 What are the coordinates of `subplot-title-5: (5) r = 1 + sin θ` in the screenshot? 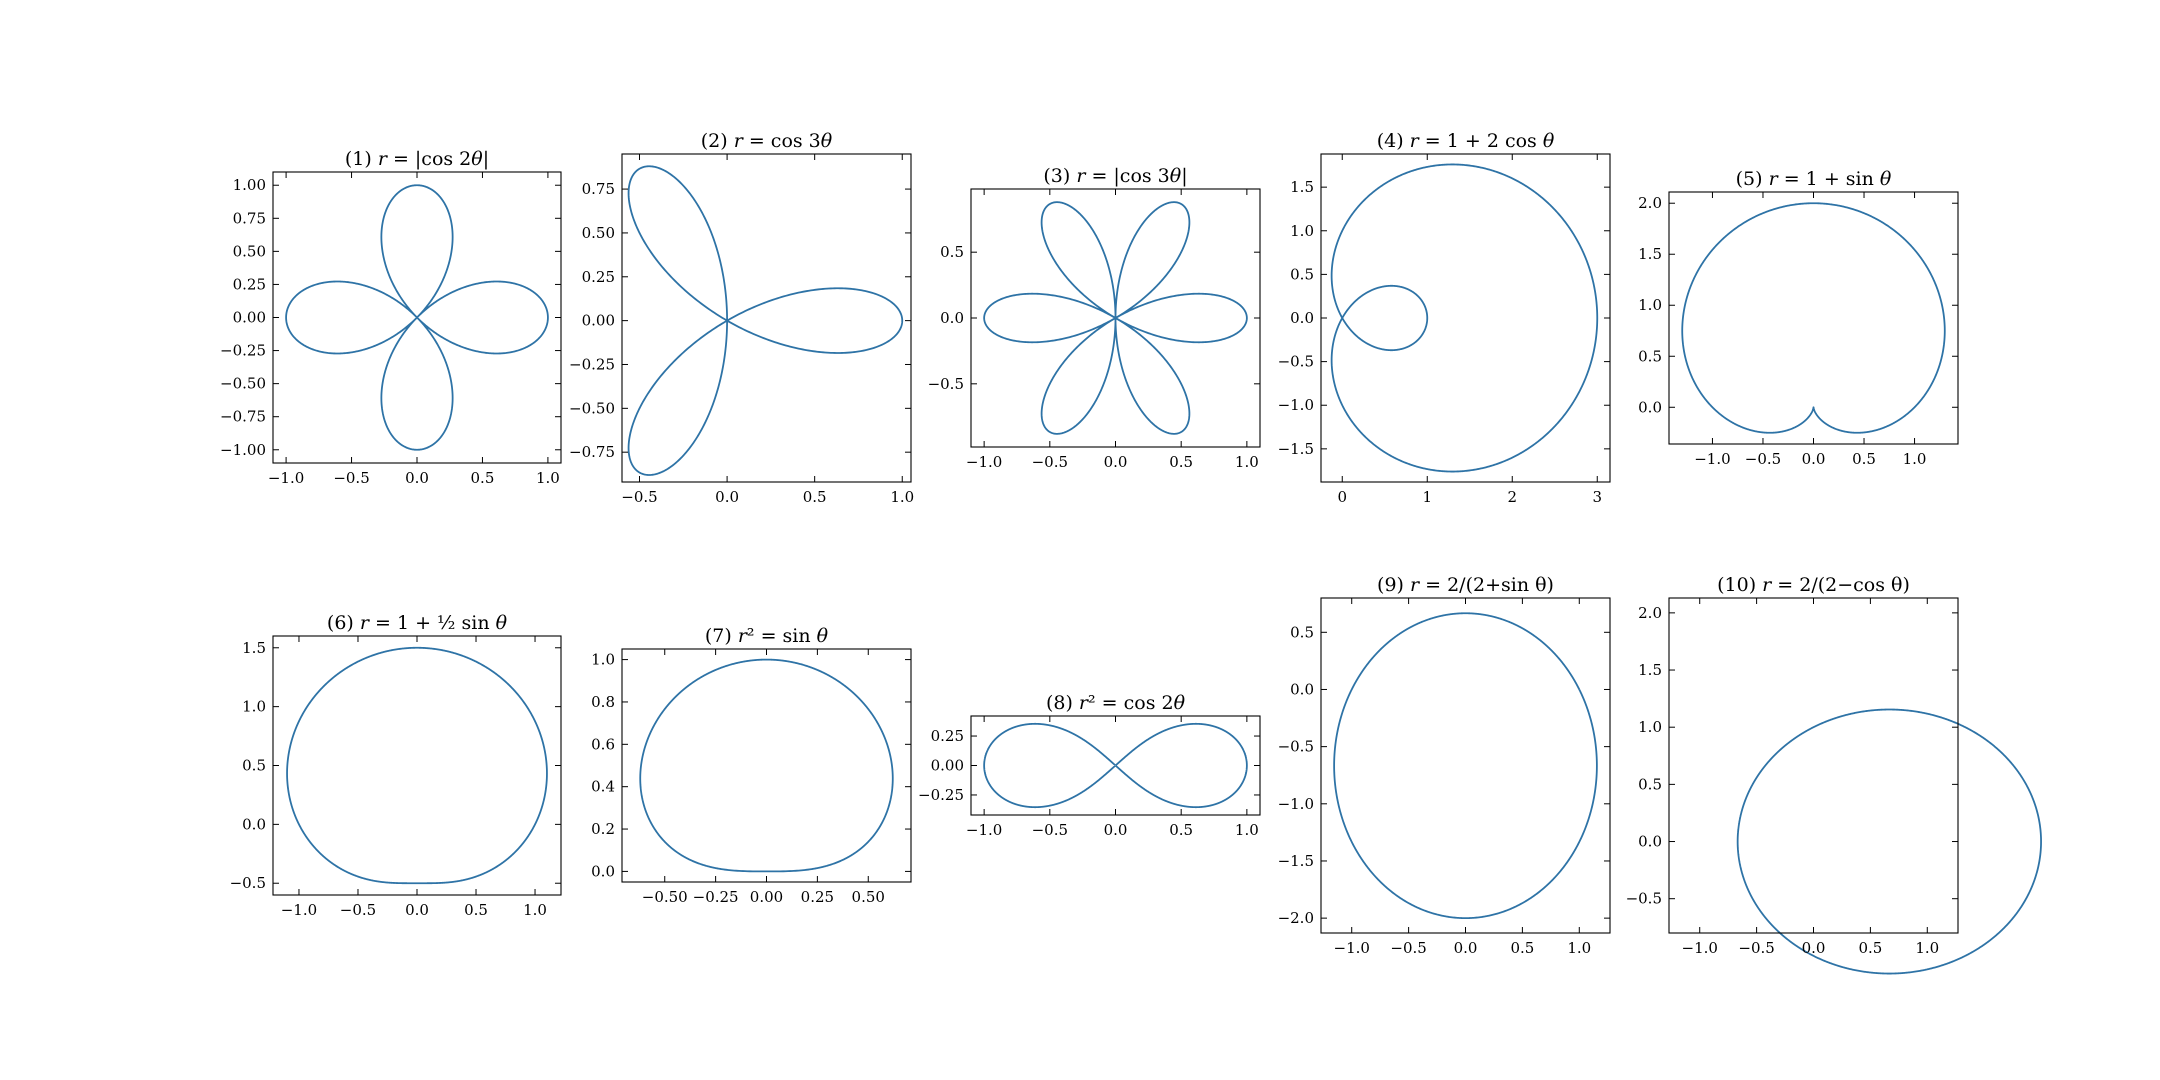 It's located at (1814, 179).